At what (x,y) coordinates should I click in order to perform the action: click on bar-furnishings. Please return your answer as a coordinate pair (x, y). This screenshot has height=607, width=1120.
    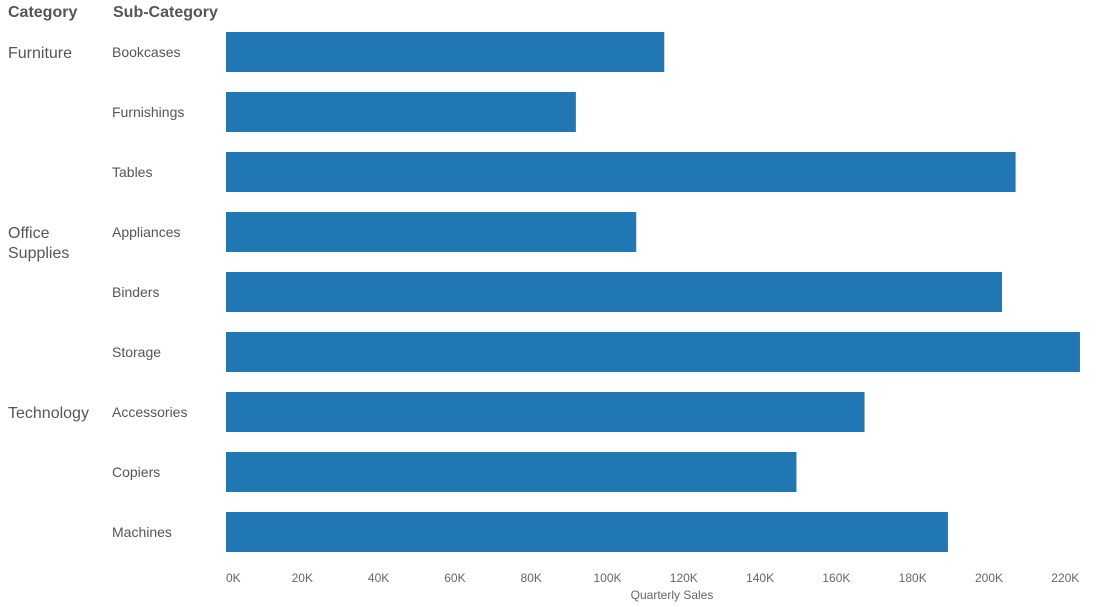
    Looking at the image, I should click on (401, 112).